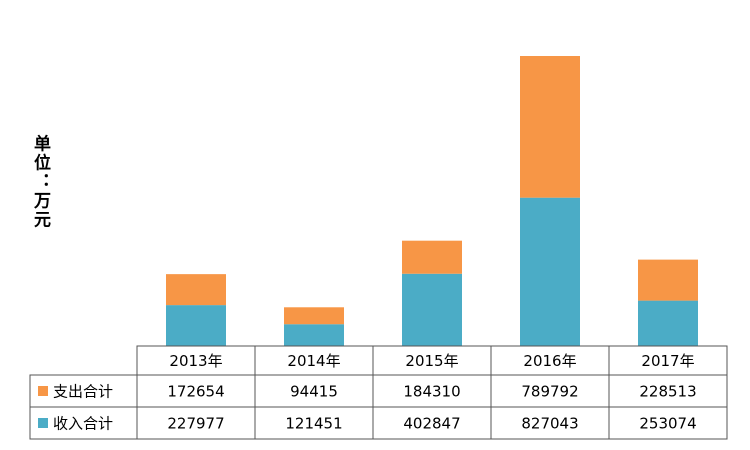 This screenshot has height=450, width=750. I want to click on table-value: 121451, so click(313, 424).